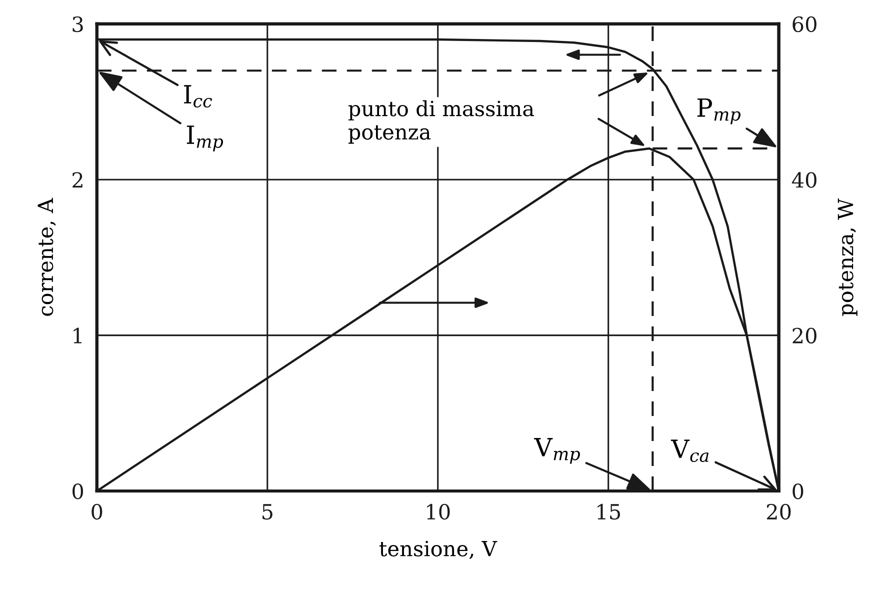  Describe the element at coordinates (848, 257) in the screenshot. I see `y2-axis-title: potenza, W` at that location.